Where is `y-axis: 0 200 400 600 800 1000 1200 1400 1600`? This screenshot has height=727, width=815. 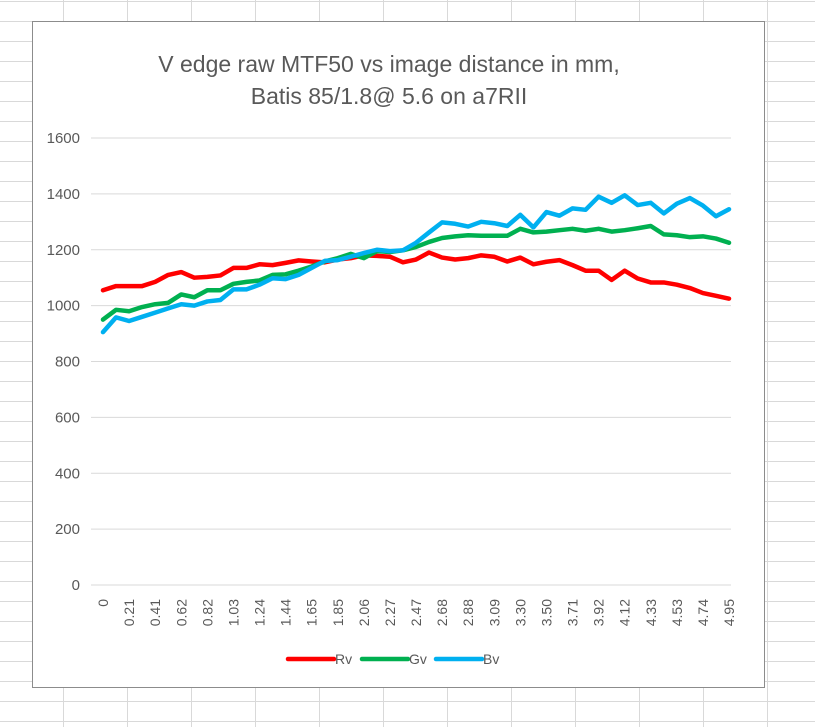
y-axis: 0 200 400 600 800 1000 1200 1400 1600 is located at coordinates (63, 362).